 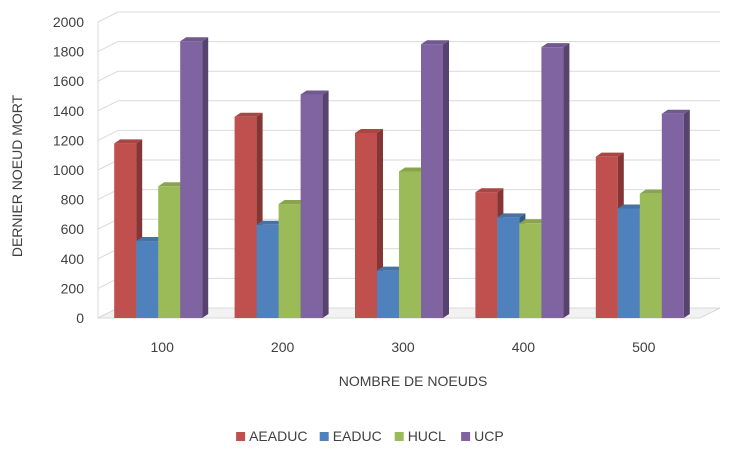 I want to click on legend-label: AEADUC, so click(x=278, y=436).